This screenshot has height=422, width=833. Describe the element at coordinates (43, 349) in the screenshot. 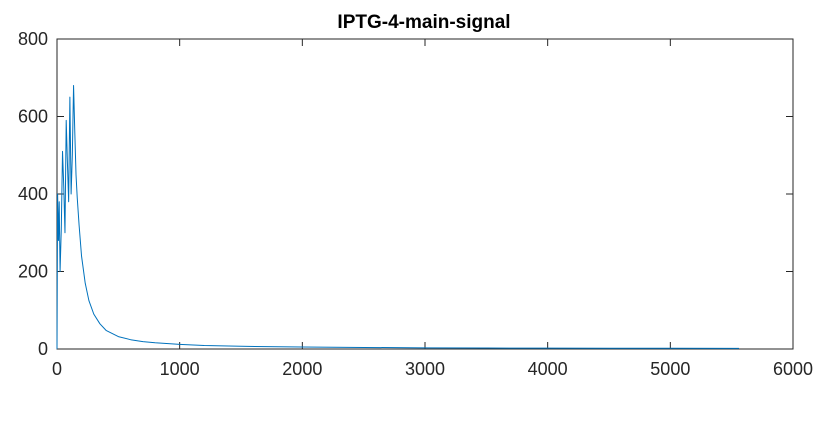

I see `y-tick-label: 0` at that location.